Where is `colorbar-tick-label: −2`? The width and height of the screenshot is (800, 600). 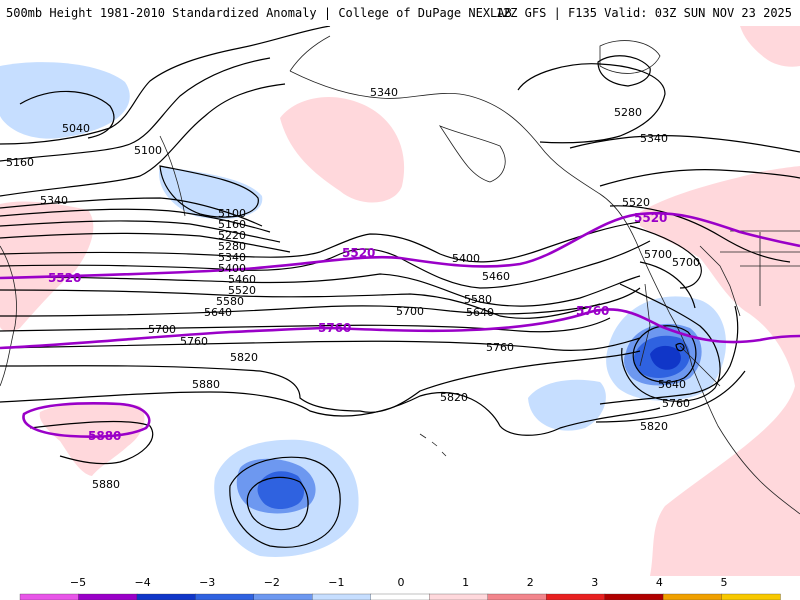 colorbar-tick-label: −2 is located at coordinates (272, 582).